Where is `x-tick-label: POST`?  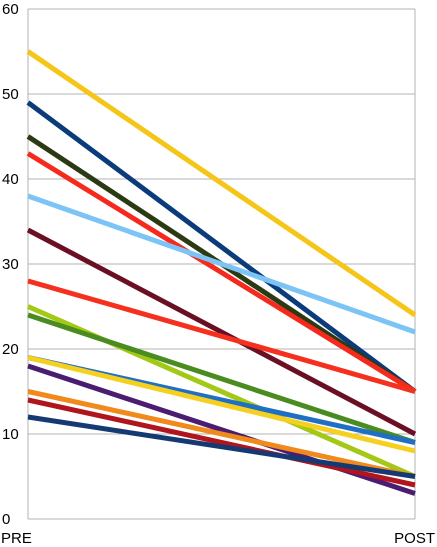 x-tick-label: POST is located at coordinates (414, 538).